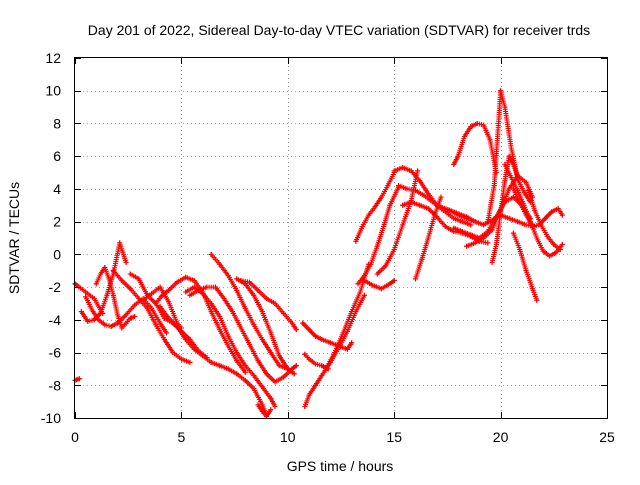  I want to click on y-tick-label: -4, so click(55, 320).